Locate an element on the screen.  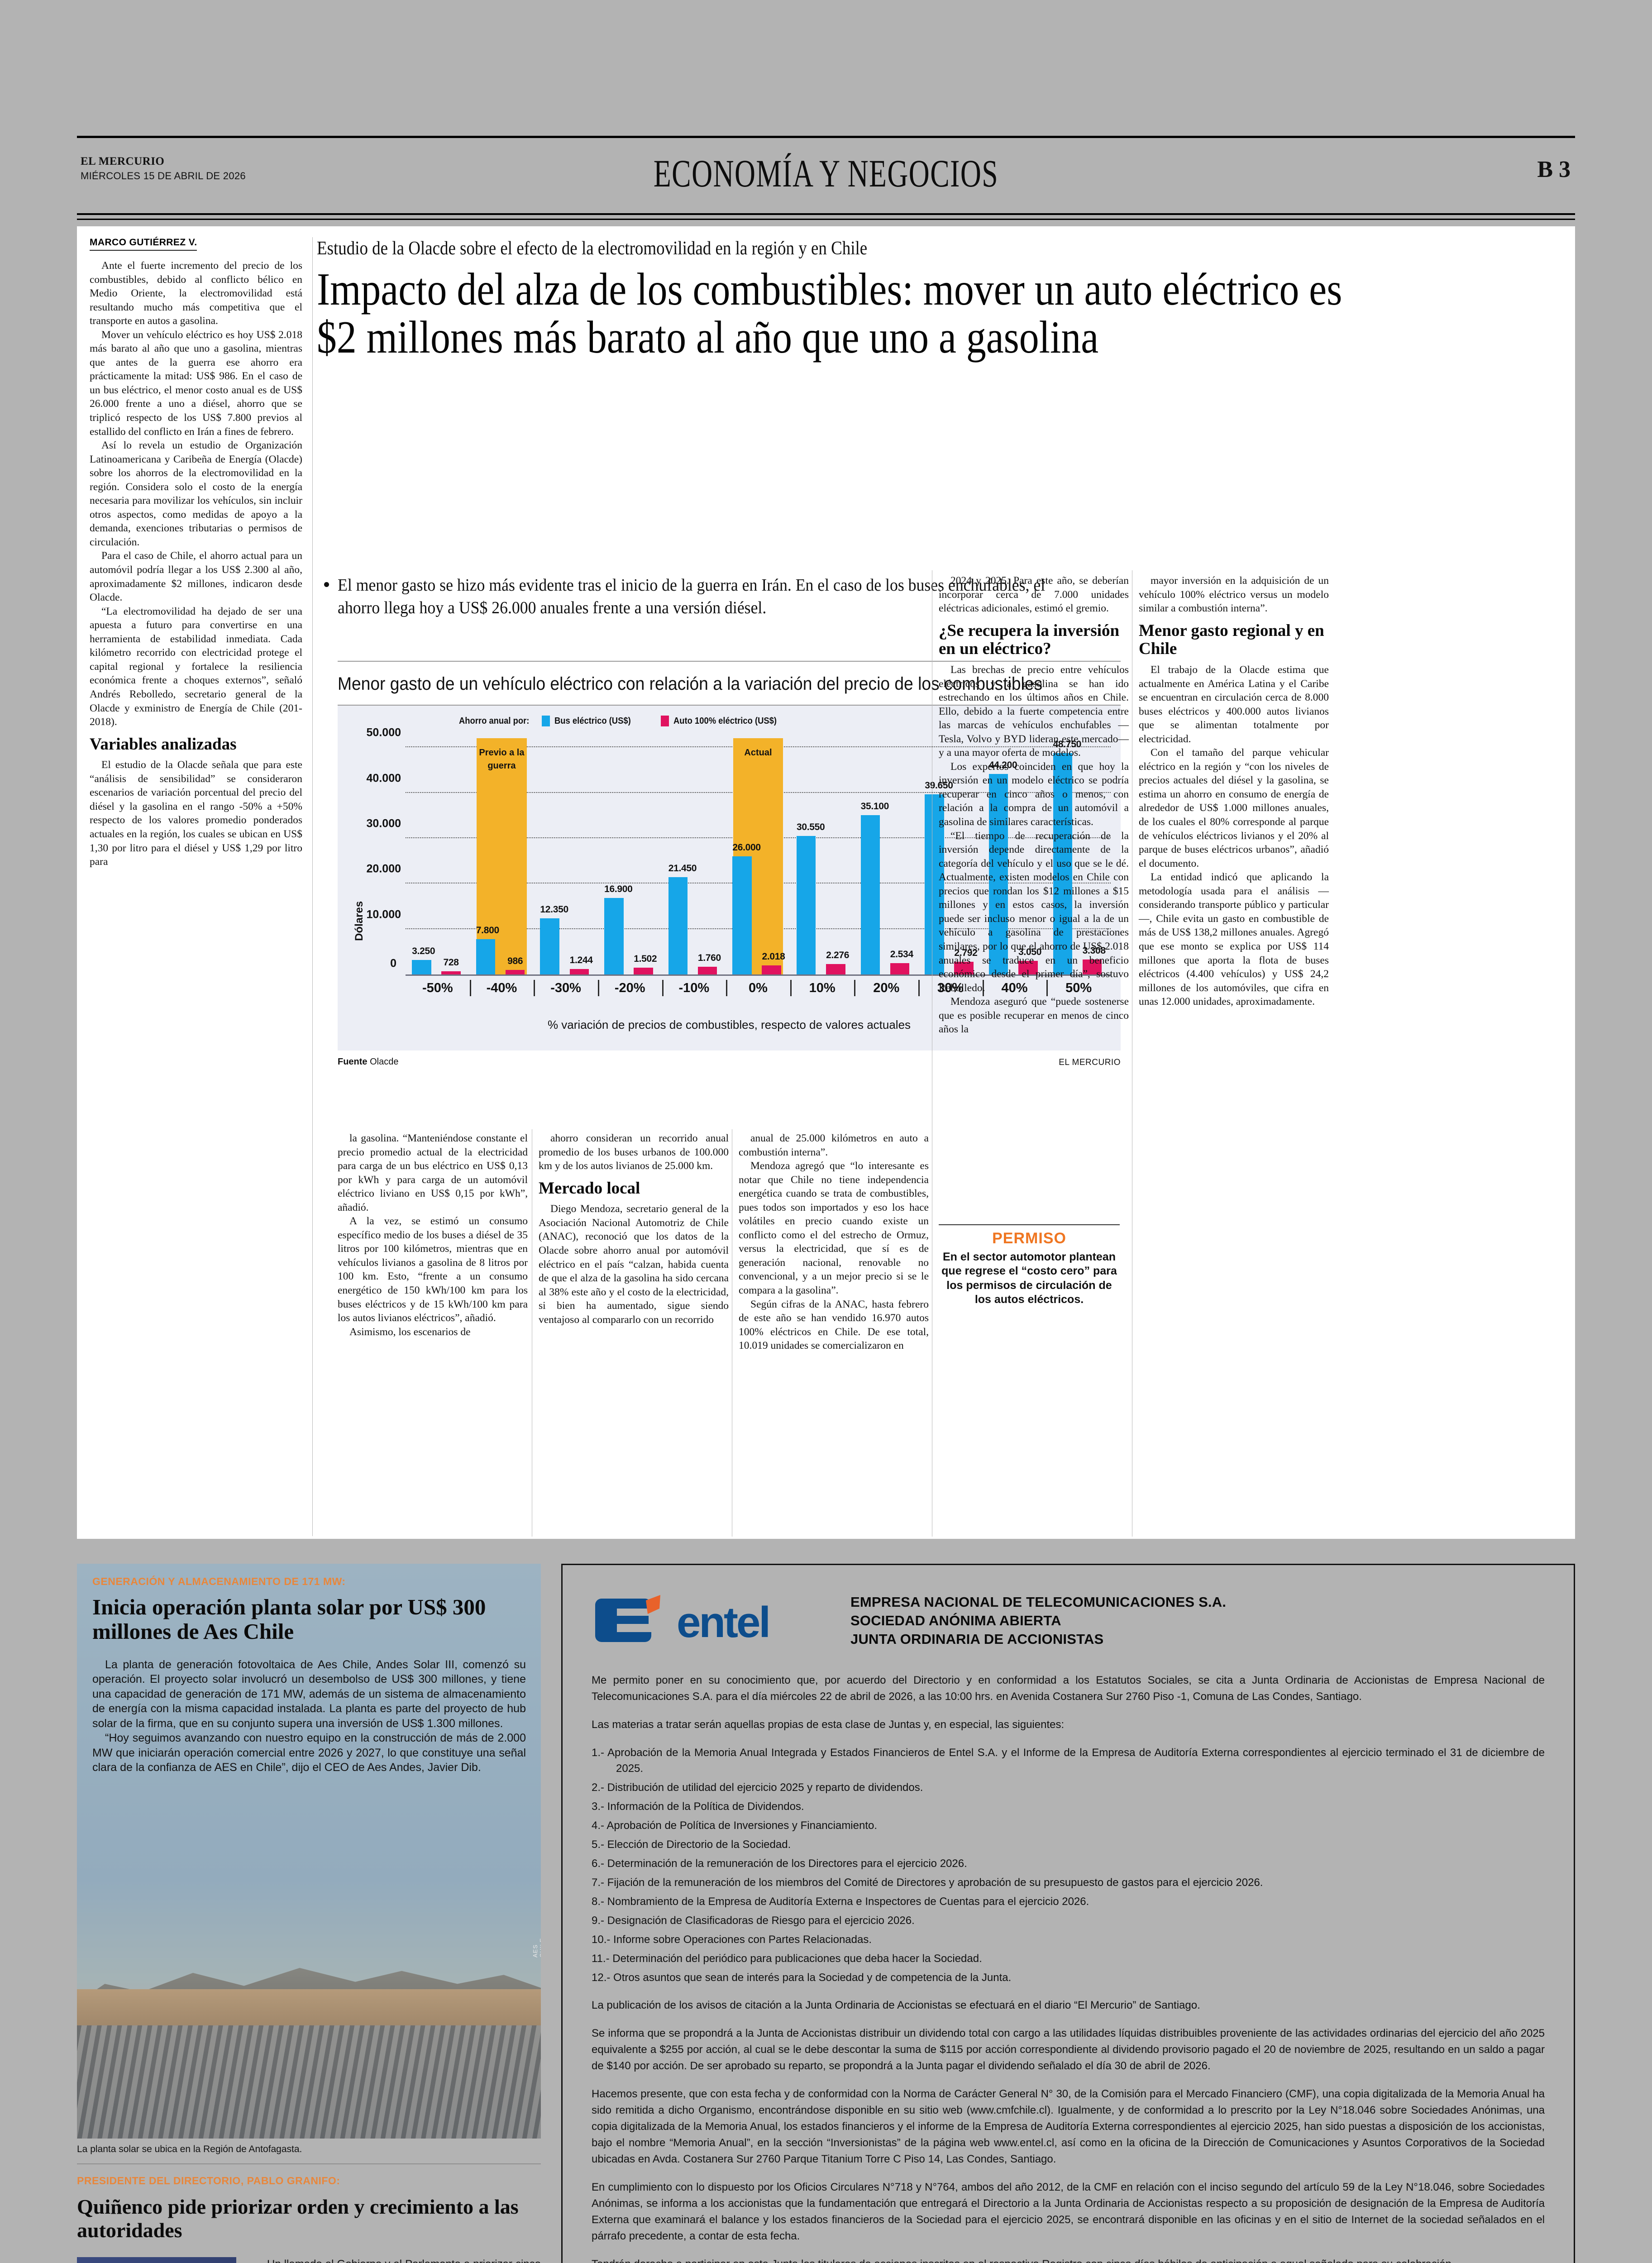
chart-y-tick: 10.000 is located at coordinates (383, 914).